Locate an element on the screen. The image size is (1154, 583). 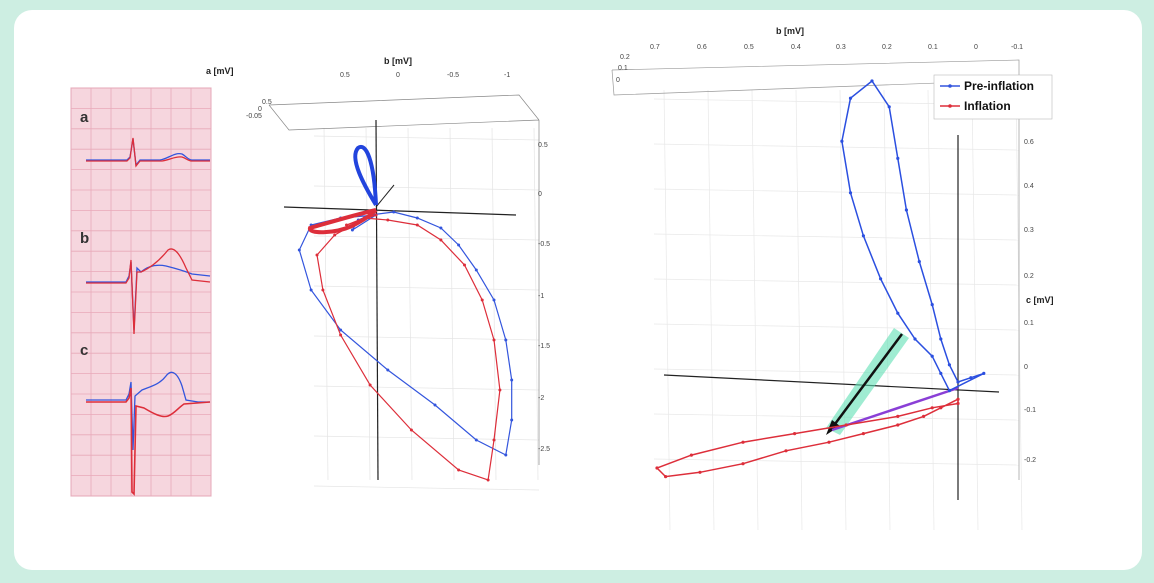
left-c-tick-4: -1.5 is located at coordinates (544, 346).